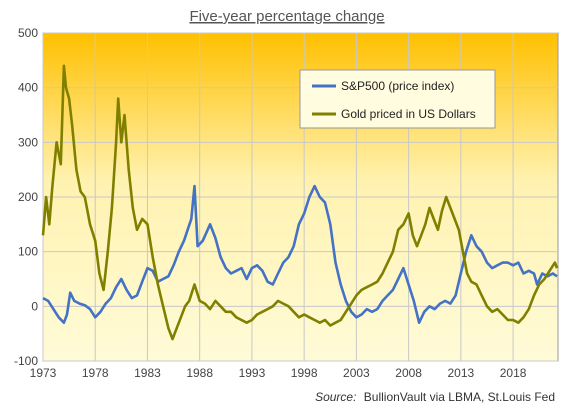 This screenshot has width=574, height=410. Describe the element at coordinates (95, 373) in the screenshot. I see `x-tick-label-1: 1978` at that location.